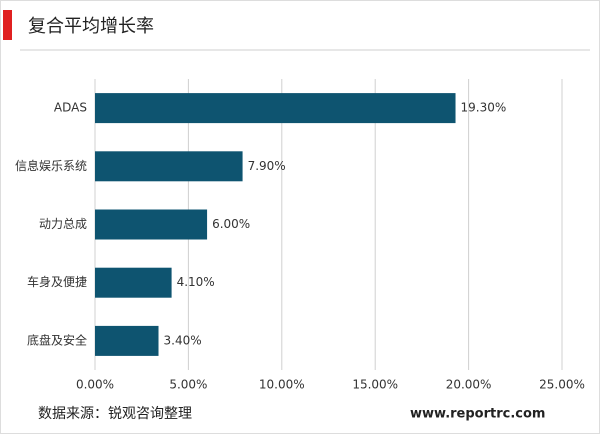 The height and width of the screenshot is (434, 600). Describe the element at coordinates (484, 108) in the screenshot. I see `value-label: 19.30%` at that location.